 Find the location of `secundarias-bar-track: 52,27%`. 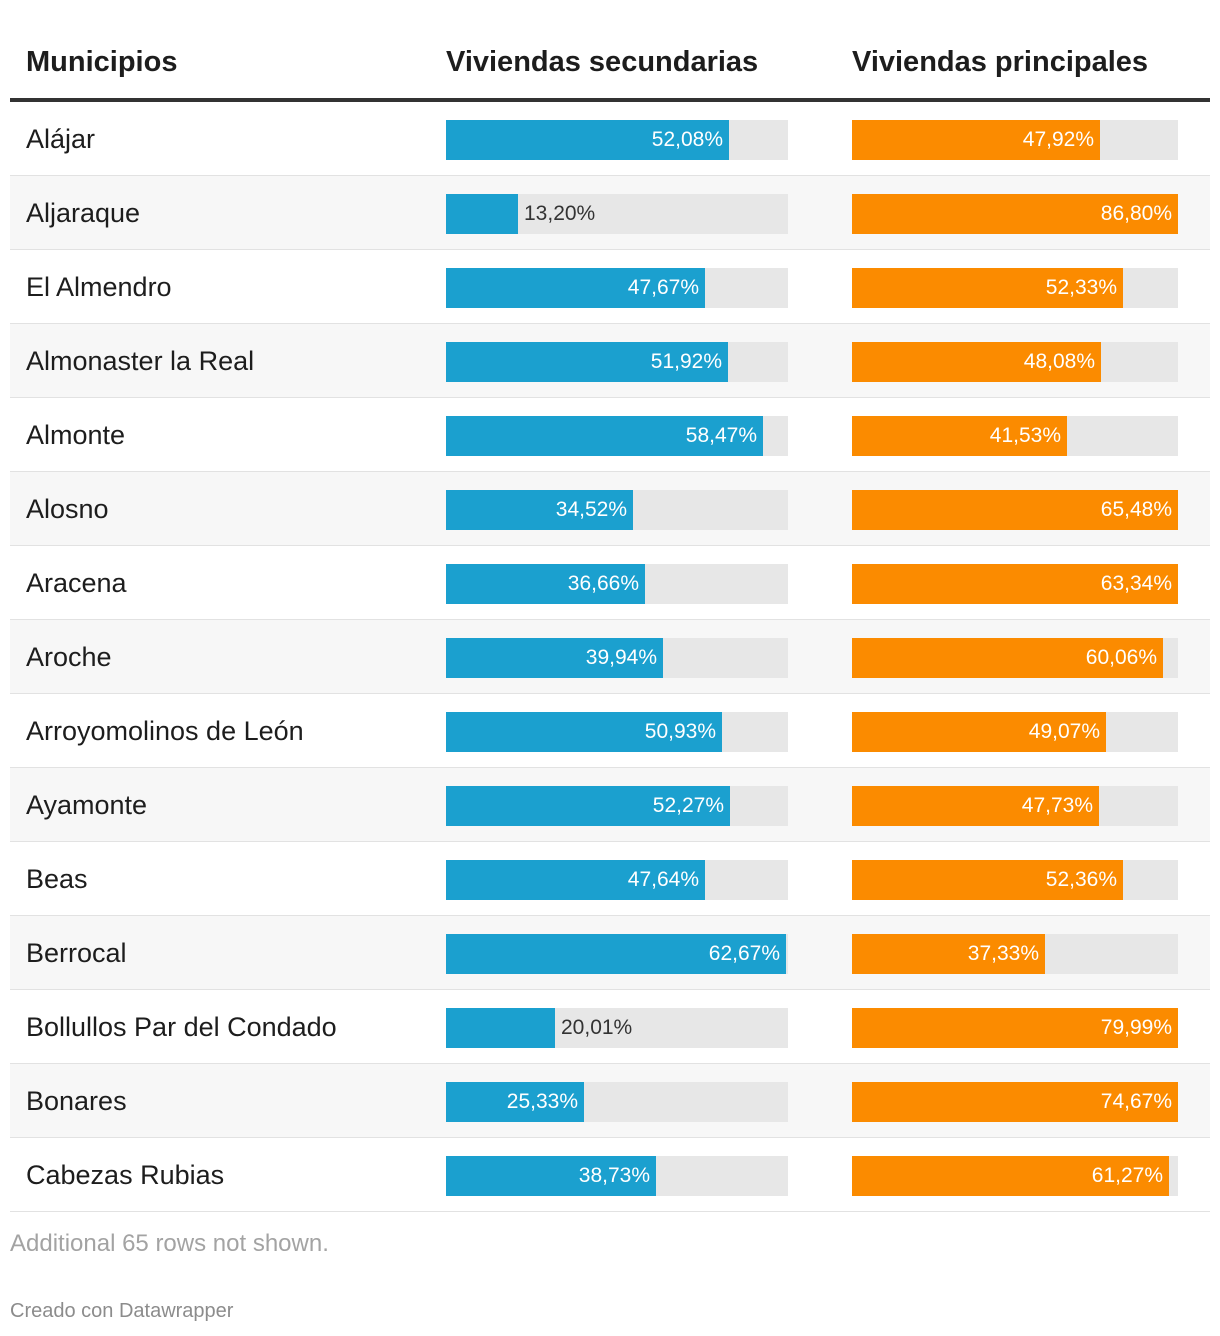

secundarias-bar-track: 52,27% is located at coordinates (617, 806).